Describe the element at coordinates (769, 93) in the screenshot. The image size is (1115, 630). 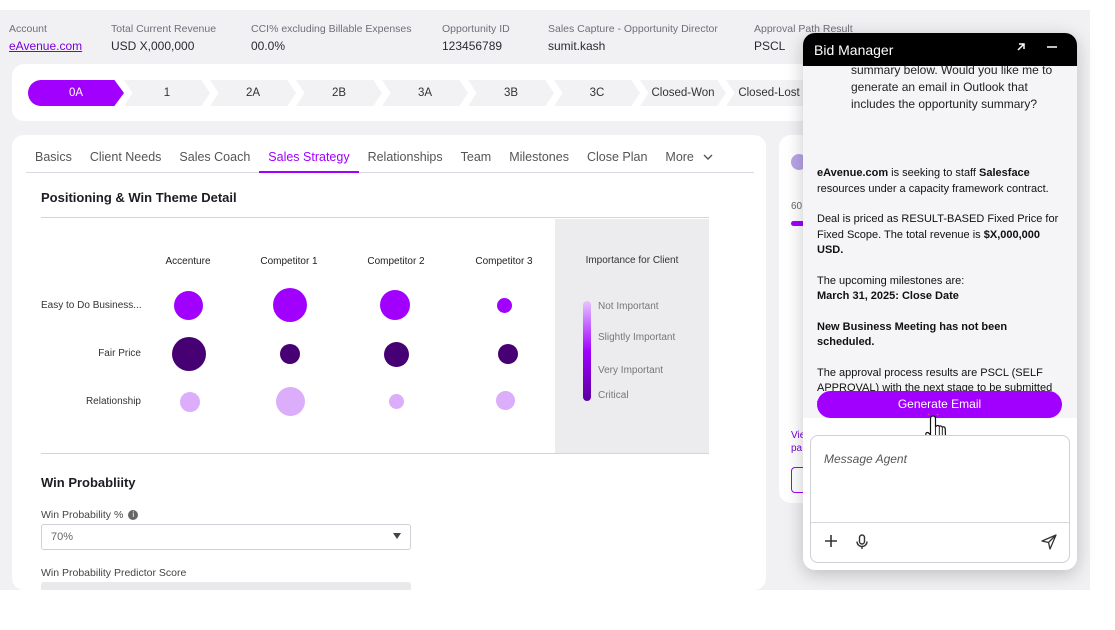
I see `stage-closed-lost: Closed-Lost` at that location.